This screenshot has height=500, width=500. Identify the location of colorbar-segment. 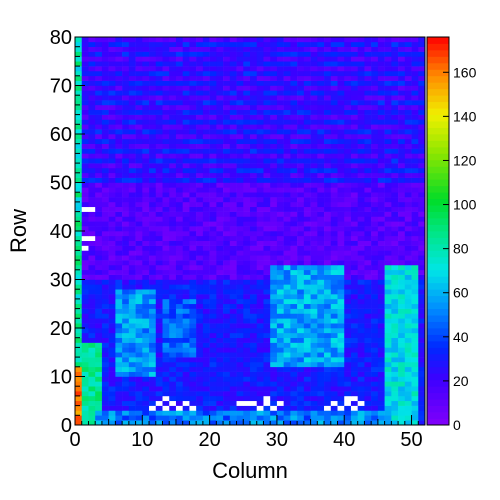
(438, 202).